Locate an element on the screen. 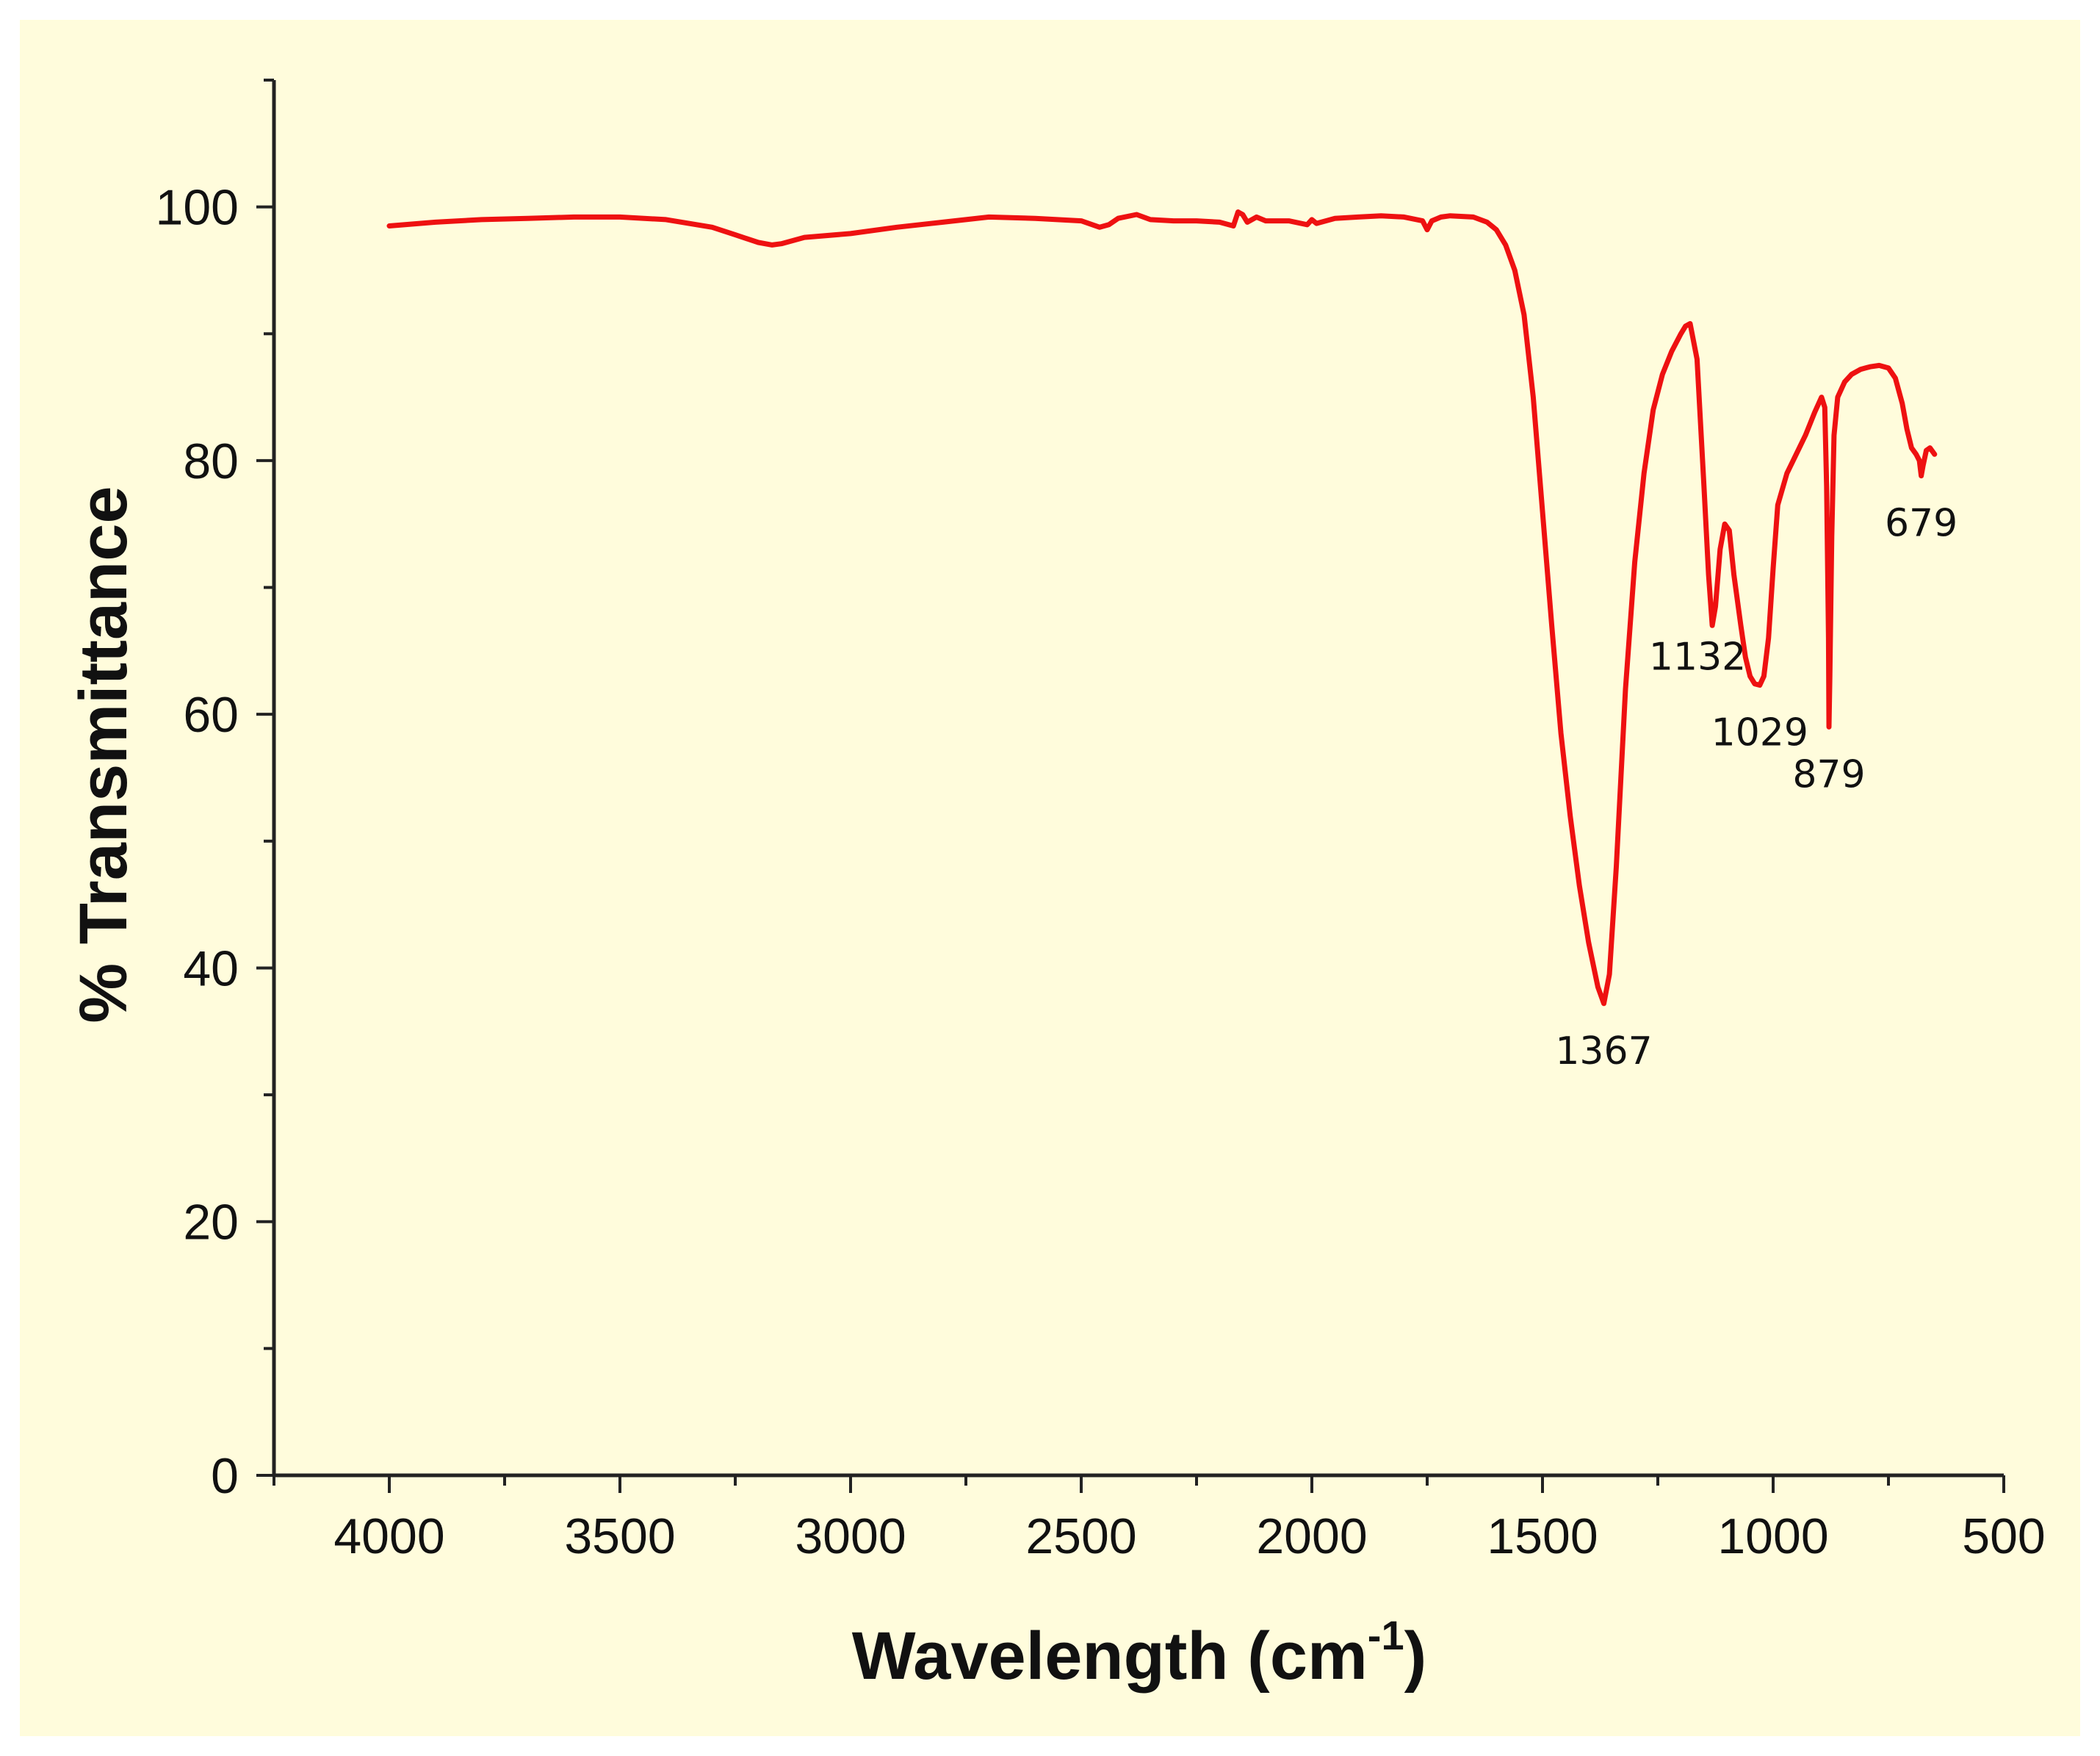  peak-label: 1029 is located at coordinates (1759, 732).